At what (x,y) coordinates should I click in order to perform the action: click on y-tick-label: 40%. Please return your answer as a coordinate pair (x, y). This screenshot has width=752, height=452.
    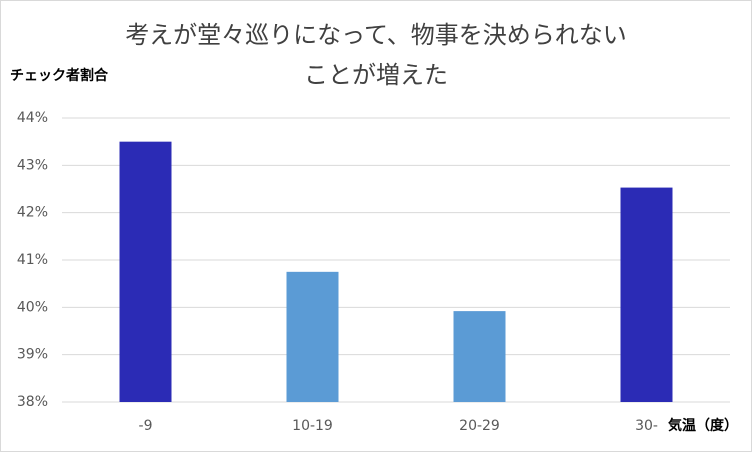
    Looking at the image, I should click on (32, 307).